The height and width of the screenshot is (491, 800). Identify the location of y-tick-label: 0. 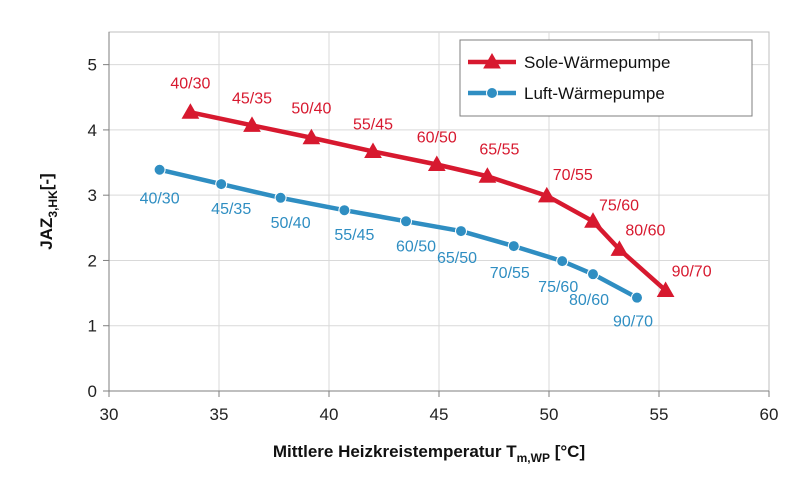
(92, 391).